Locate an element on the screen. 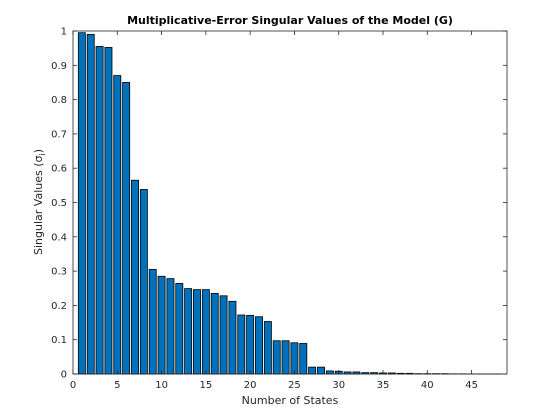 The height and width of the screenshot is (420, 560). y-axis-label-subscript: i is located at coordinates (42, 154).